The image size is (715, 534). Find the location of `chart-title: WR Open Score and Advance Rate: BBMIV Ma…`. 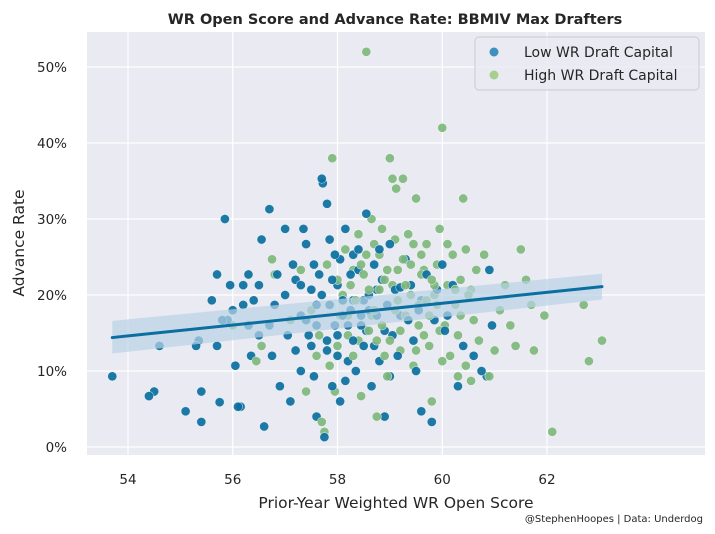

chart-title: WR Open Score and Advance Rate: BBMIV Ma… is located at coordinates (395, 20).